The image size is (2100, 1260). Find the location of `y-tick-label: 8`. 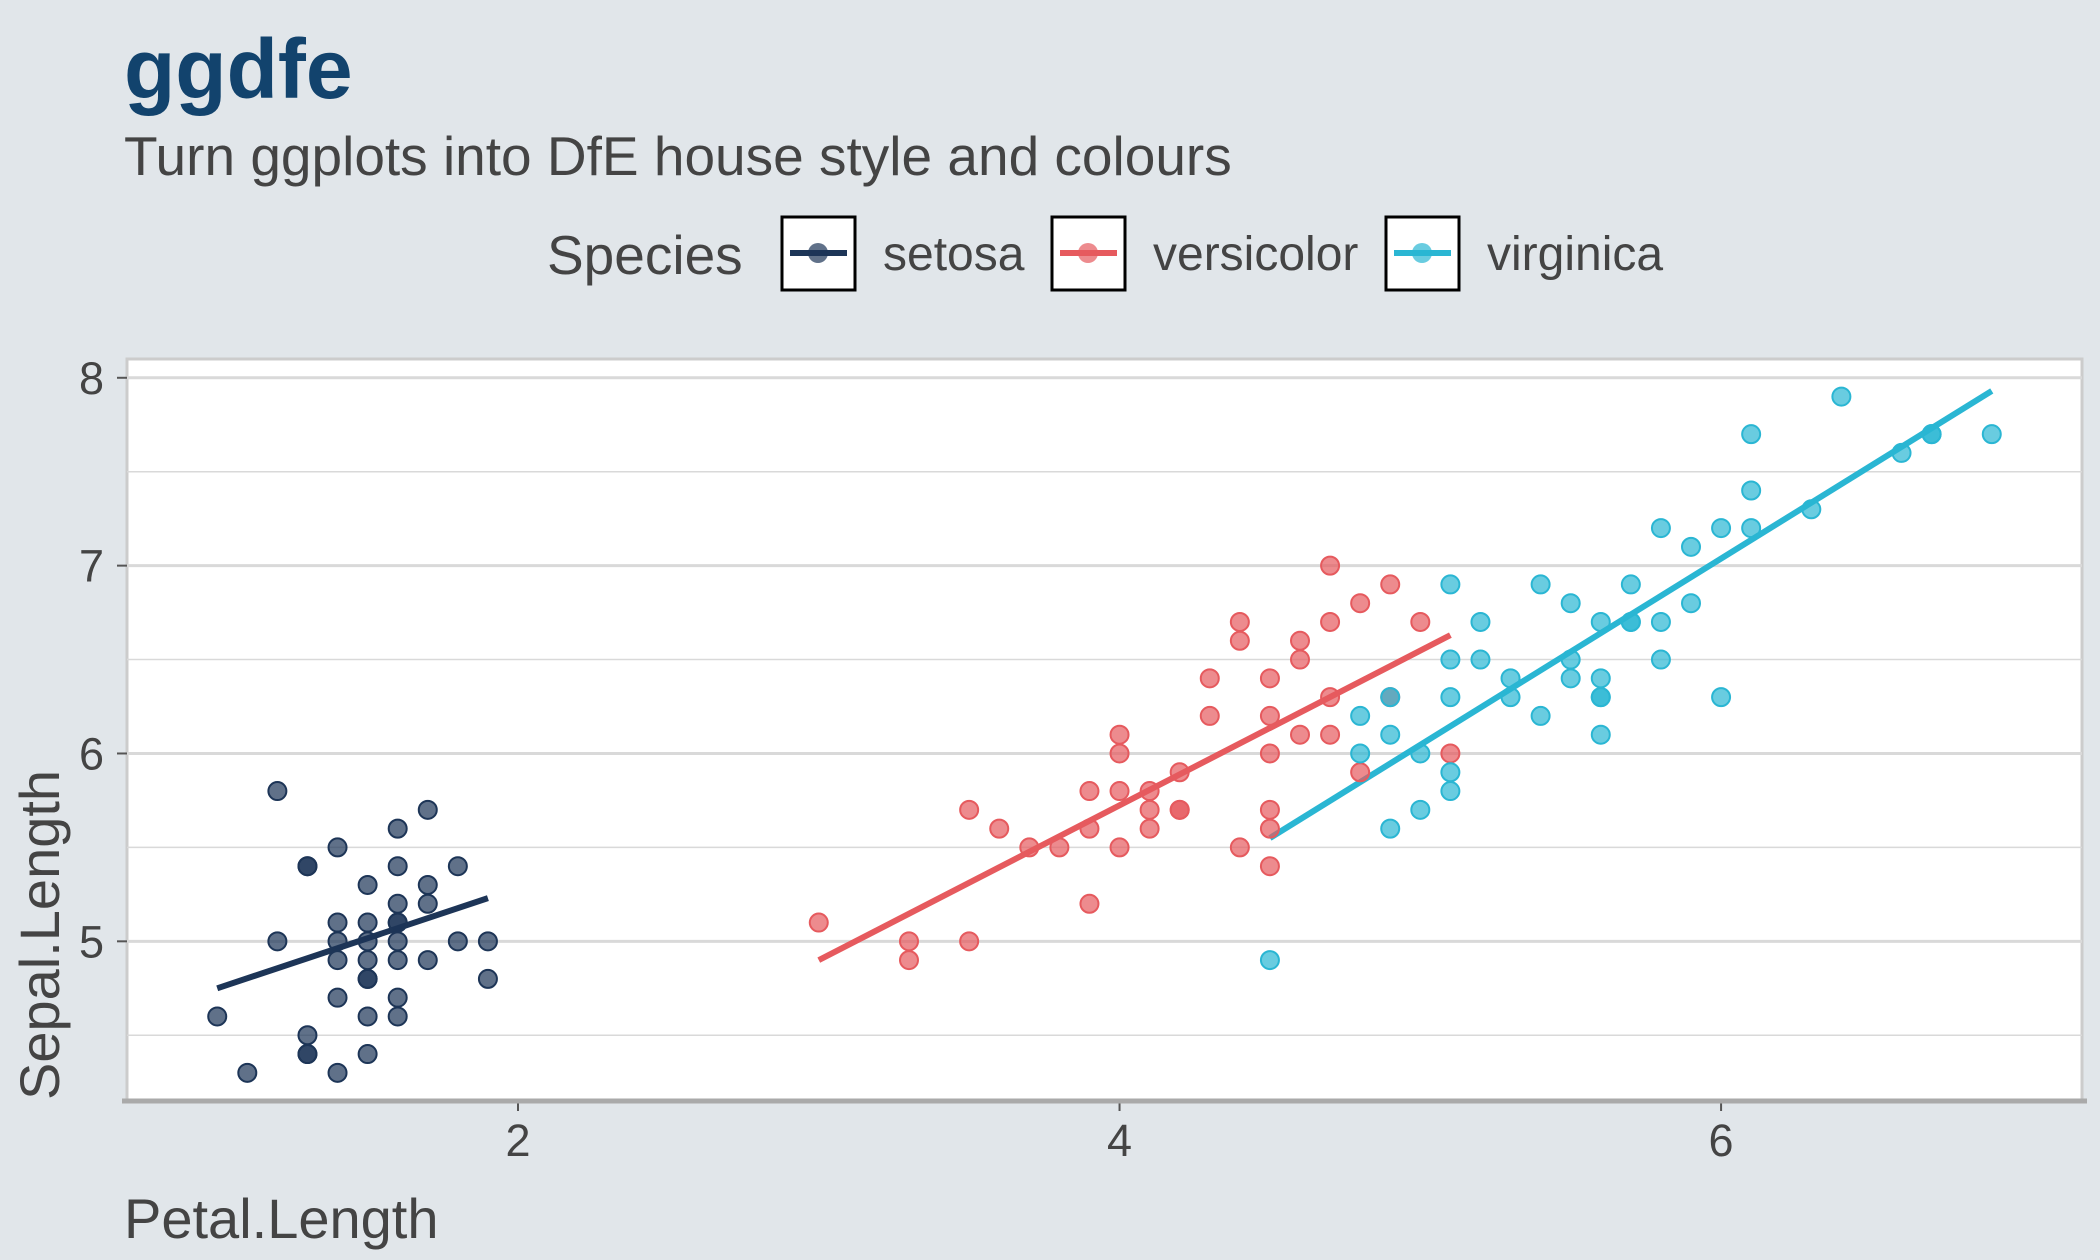

y-tick-label: 8 is located at coordinates (91, 378).